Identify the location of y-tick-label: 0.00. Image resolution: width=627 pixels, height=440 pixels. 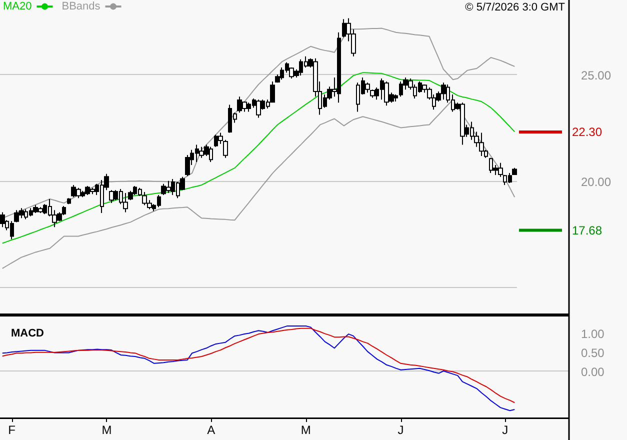
(593, 372).